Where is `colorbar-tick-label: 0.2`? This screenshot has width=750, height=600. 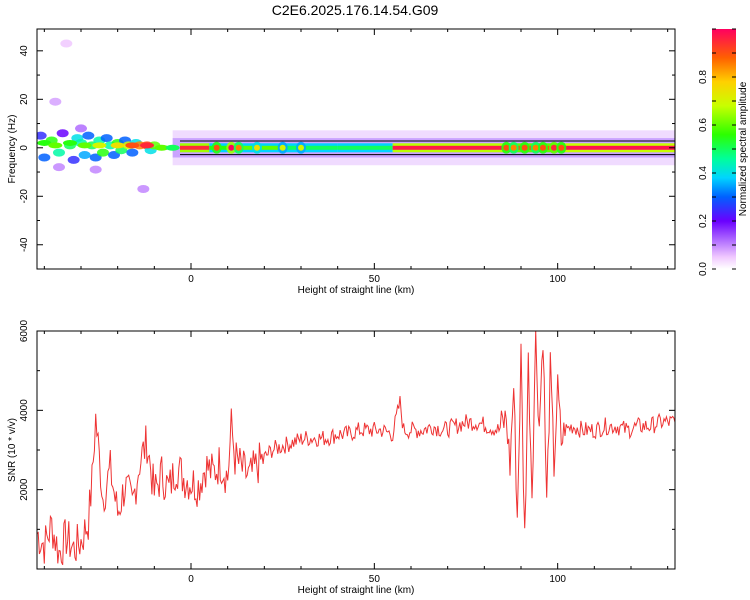 colorbar-tick-label: 0.2 is located at coordinates (703, 221).